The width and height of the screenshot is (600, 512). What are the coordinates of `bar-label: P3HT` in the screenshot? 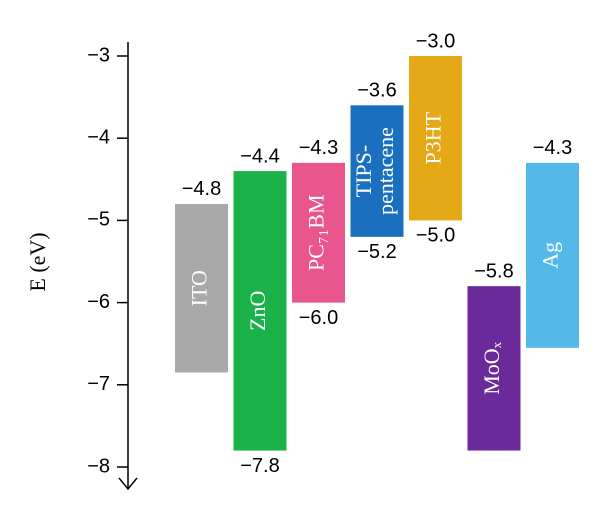 It's located at (433, 137).